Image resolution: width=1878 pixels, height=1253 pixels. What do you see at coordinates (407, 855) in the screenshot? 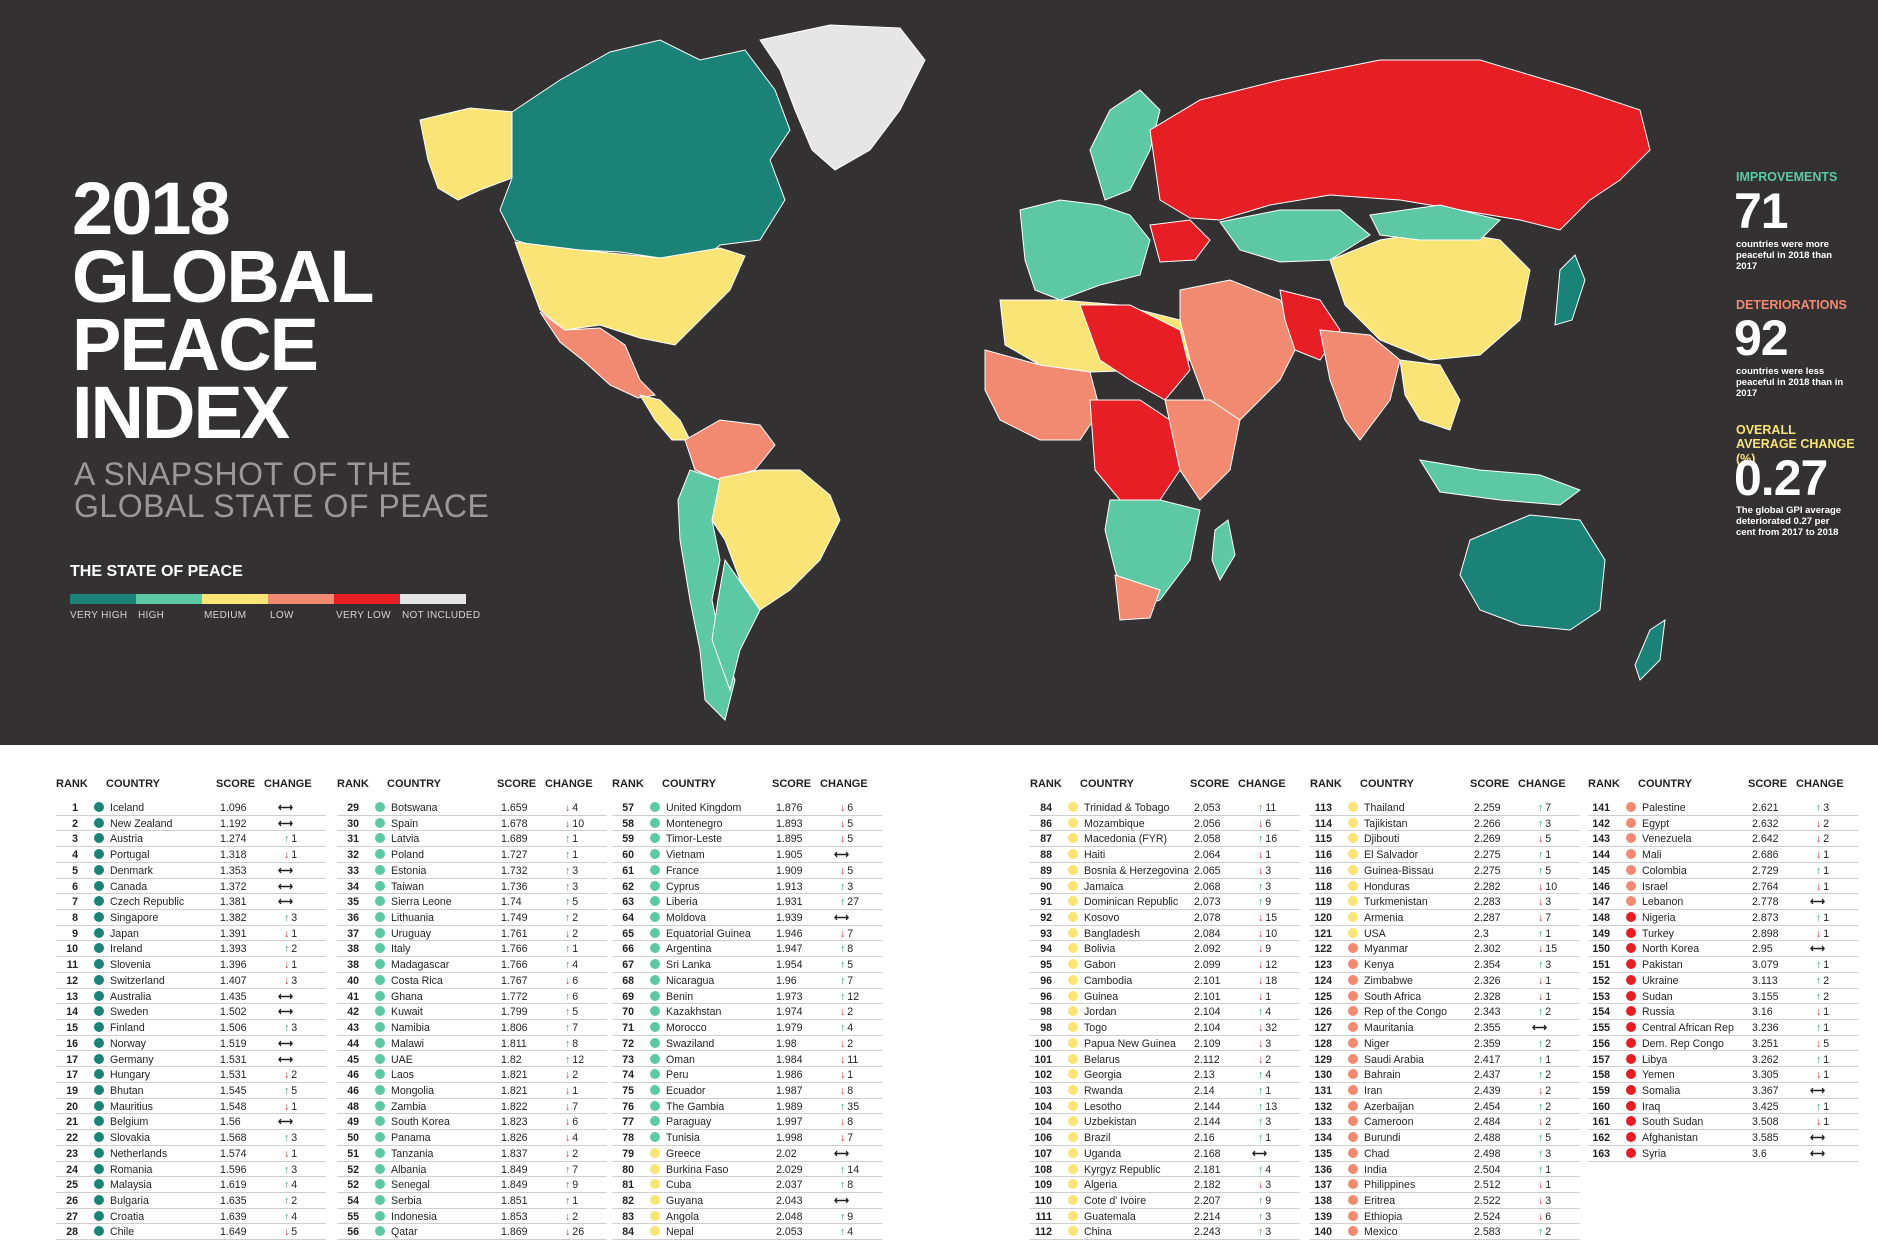
I see `country-cell: Poland` at bounding box center [407, 855].